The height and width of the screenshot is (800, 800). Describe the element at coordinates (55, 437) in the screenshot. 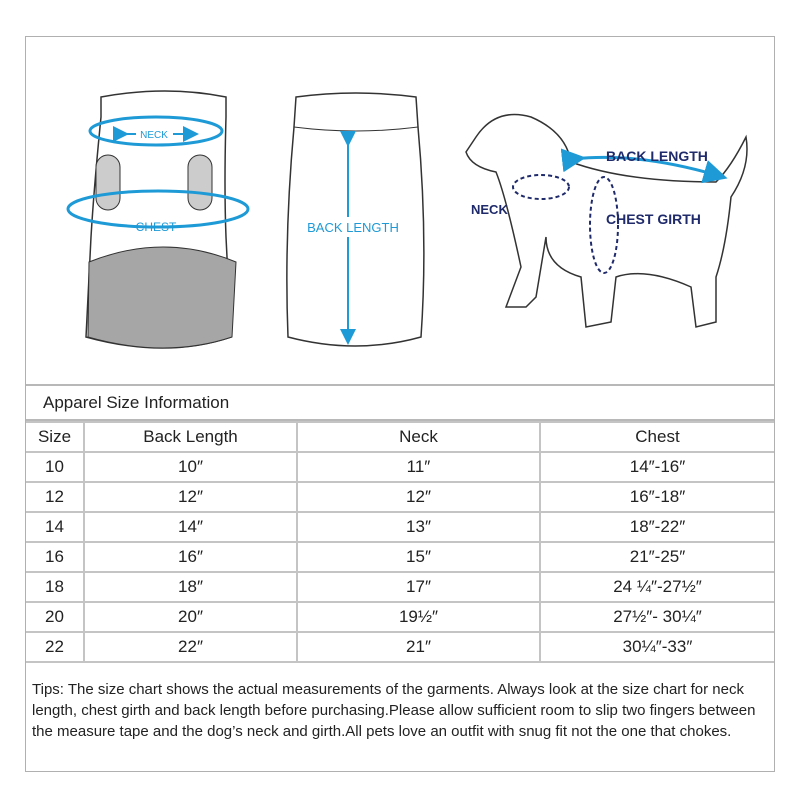

I see `header-size: Size` at that location.